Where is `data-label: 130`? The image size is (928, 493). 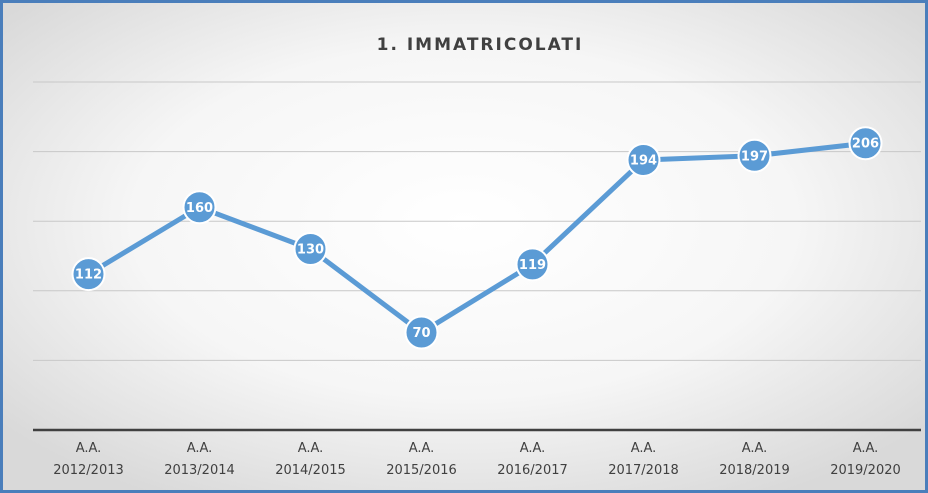 data-label: 130 is located at coordinates (310, 250).